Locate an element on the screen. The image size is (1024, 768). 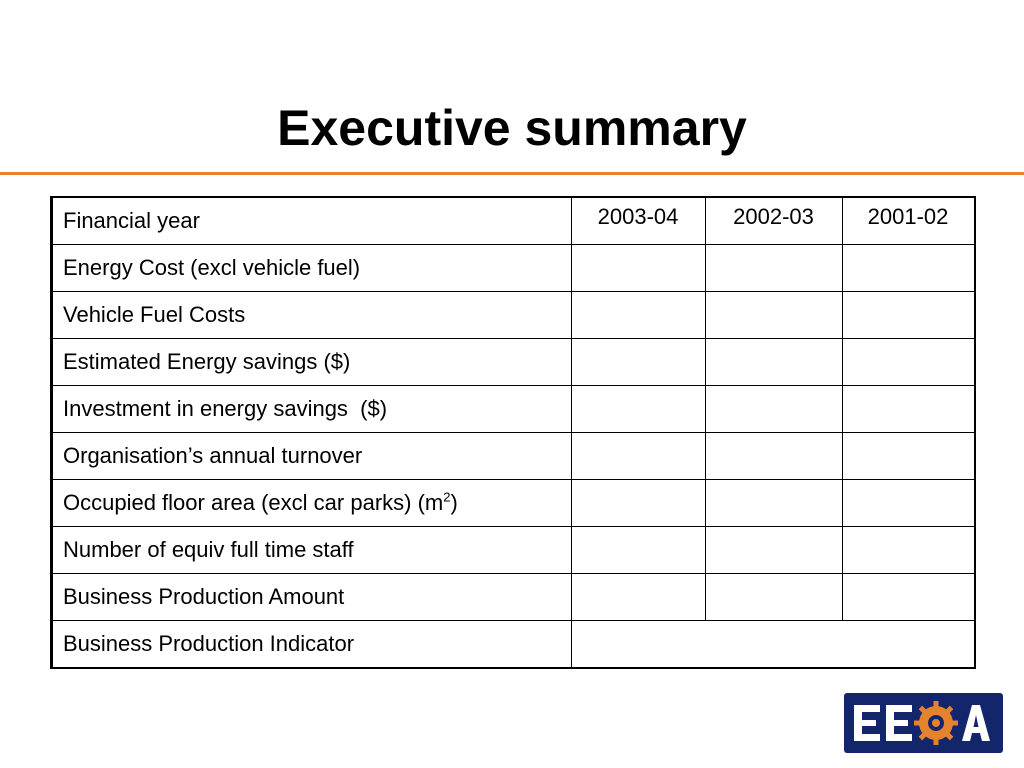
header-year-2003-04: 2003-04 is located at coordinates (638, 221).